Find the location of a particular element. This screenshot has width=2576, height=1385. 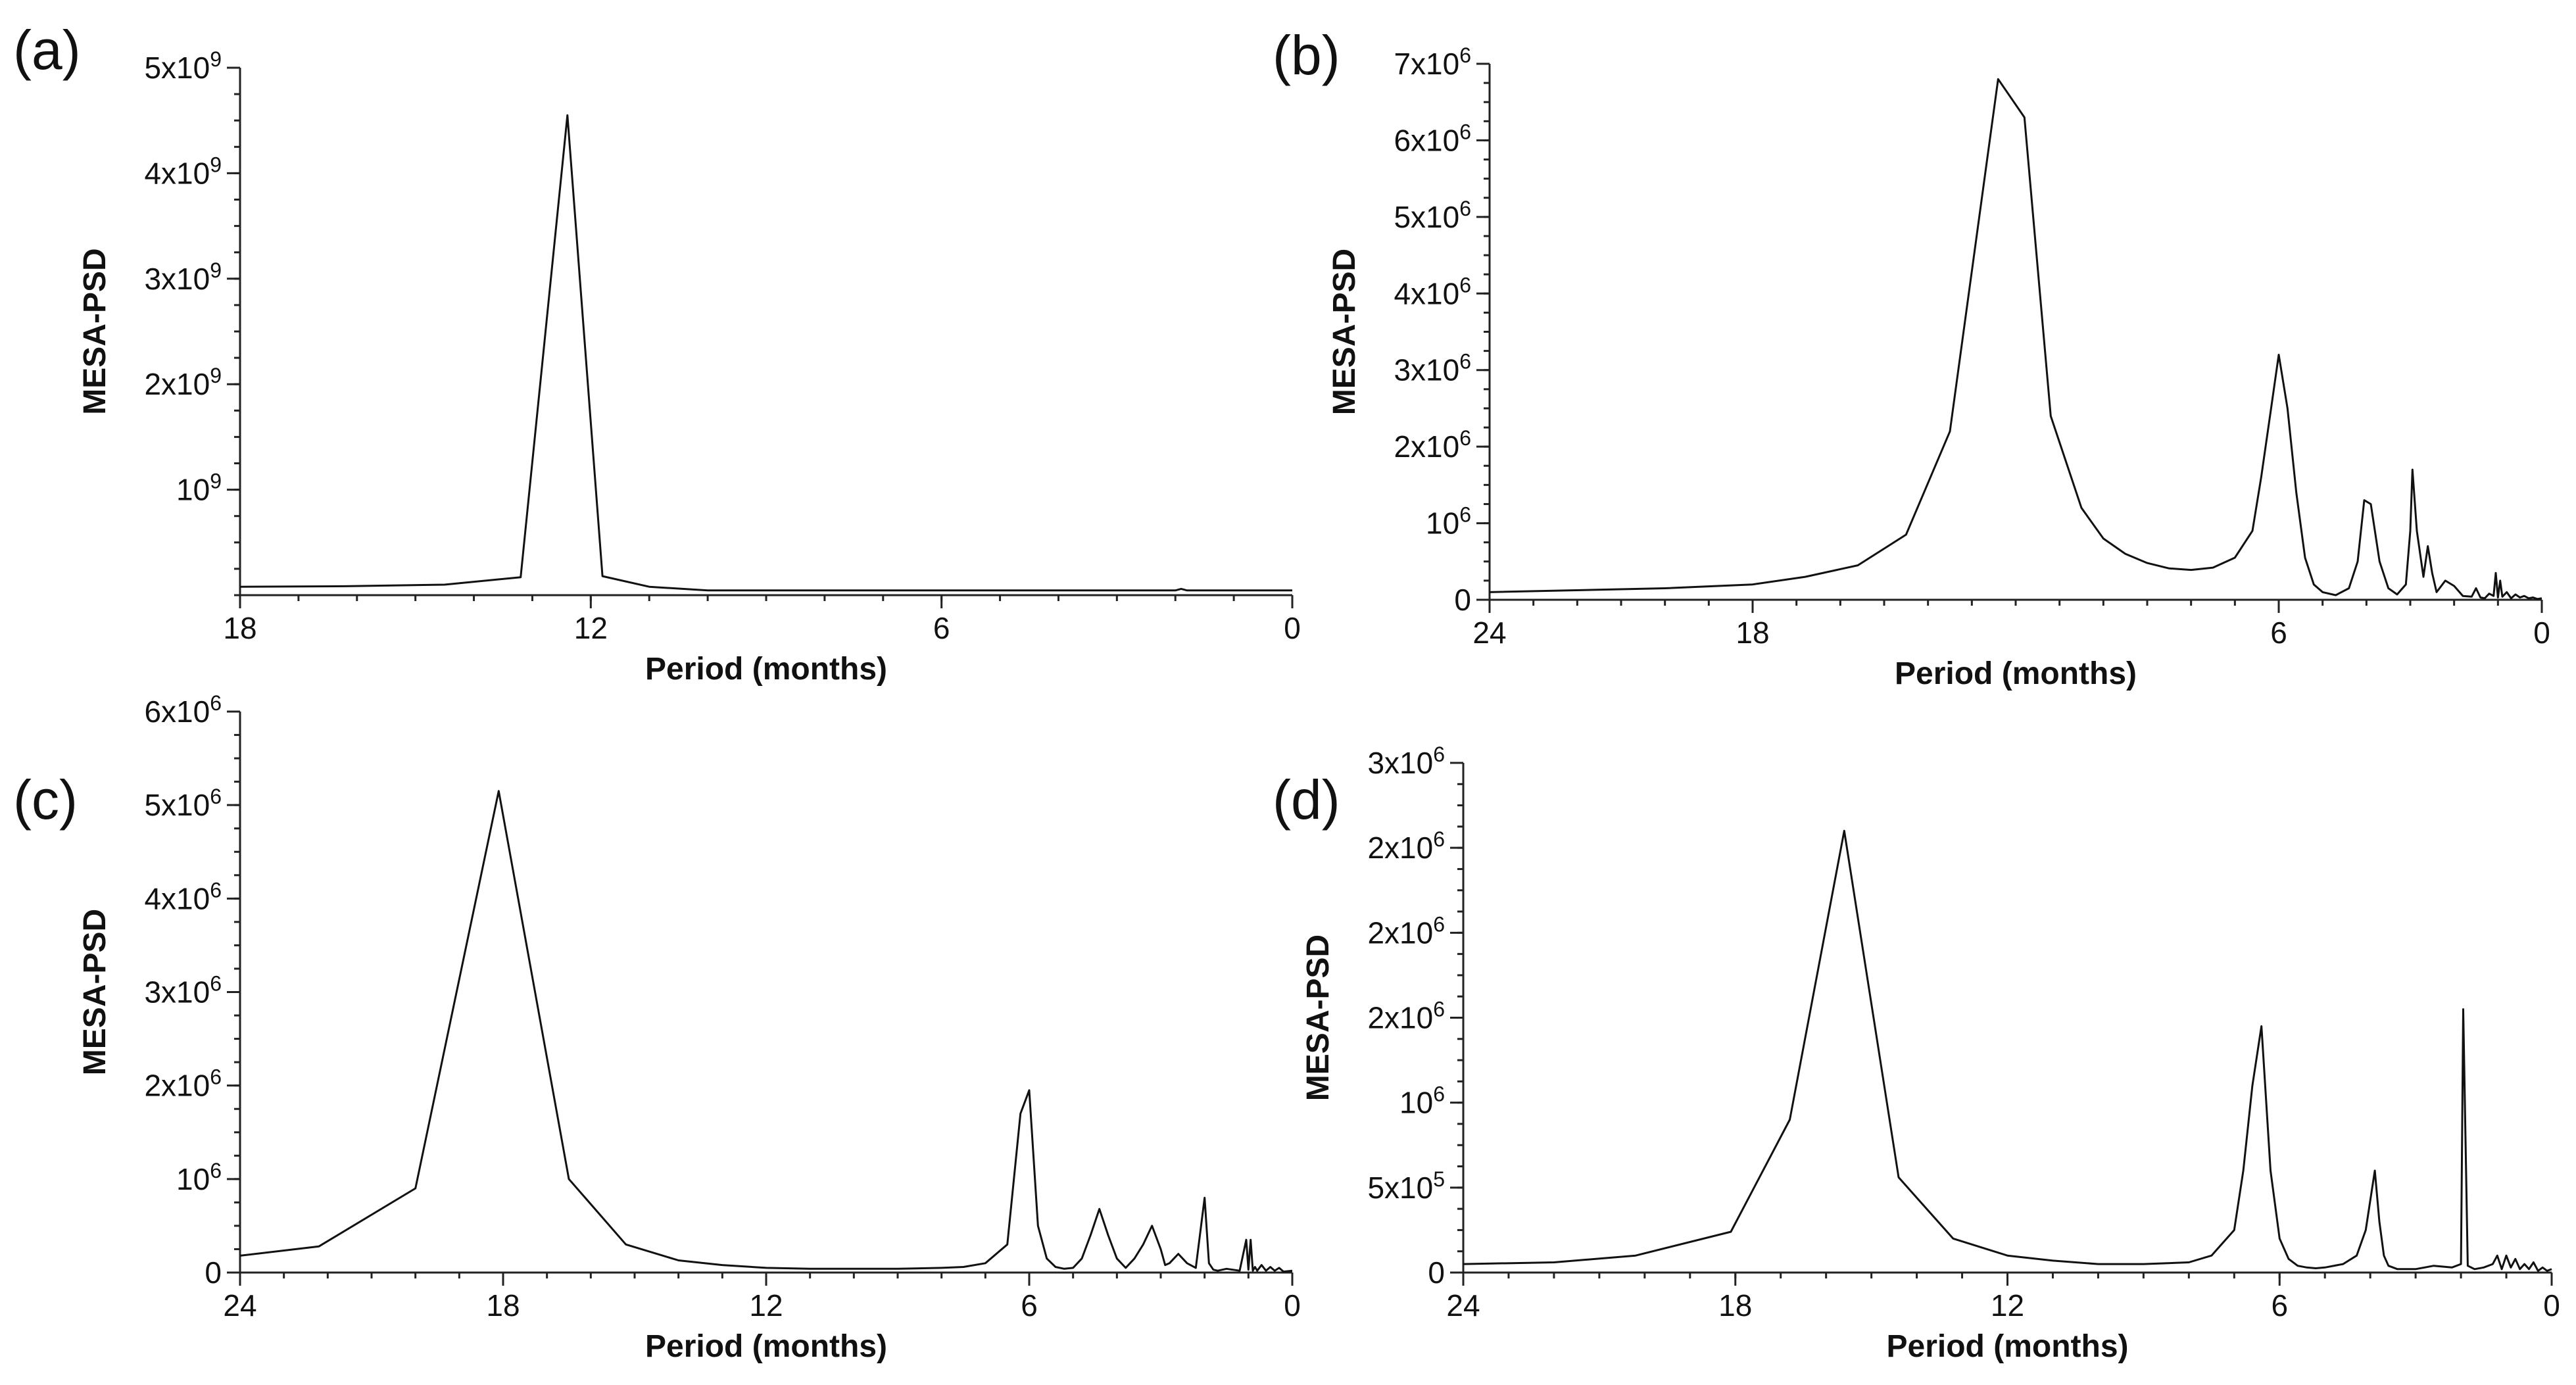

panel-label: (d) is located at coordinates (1306, 800).